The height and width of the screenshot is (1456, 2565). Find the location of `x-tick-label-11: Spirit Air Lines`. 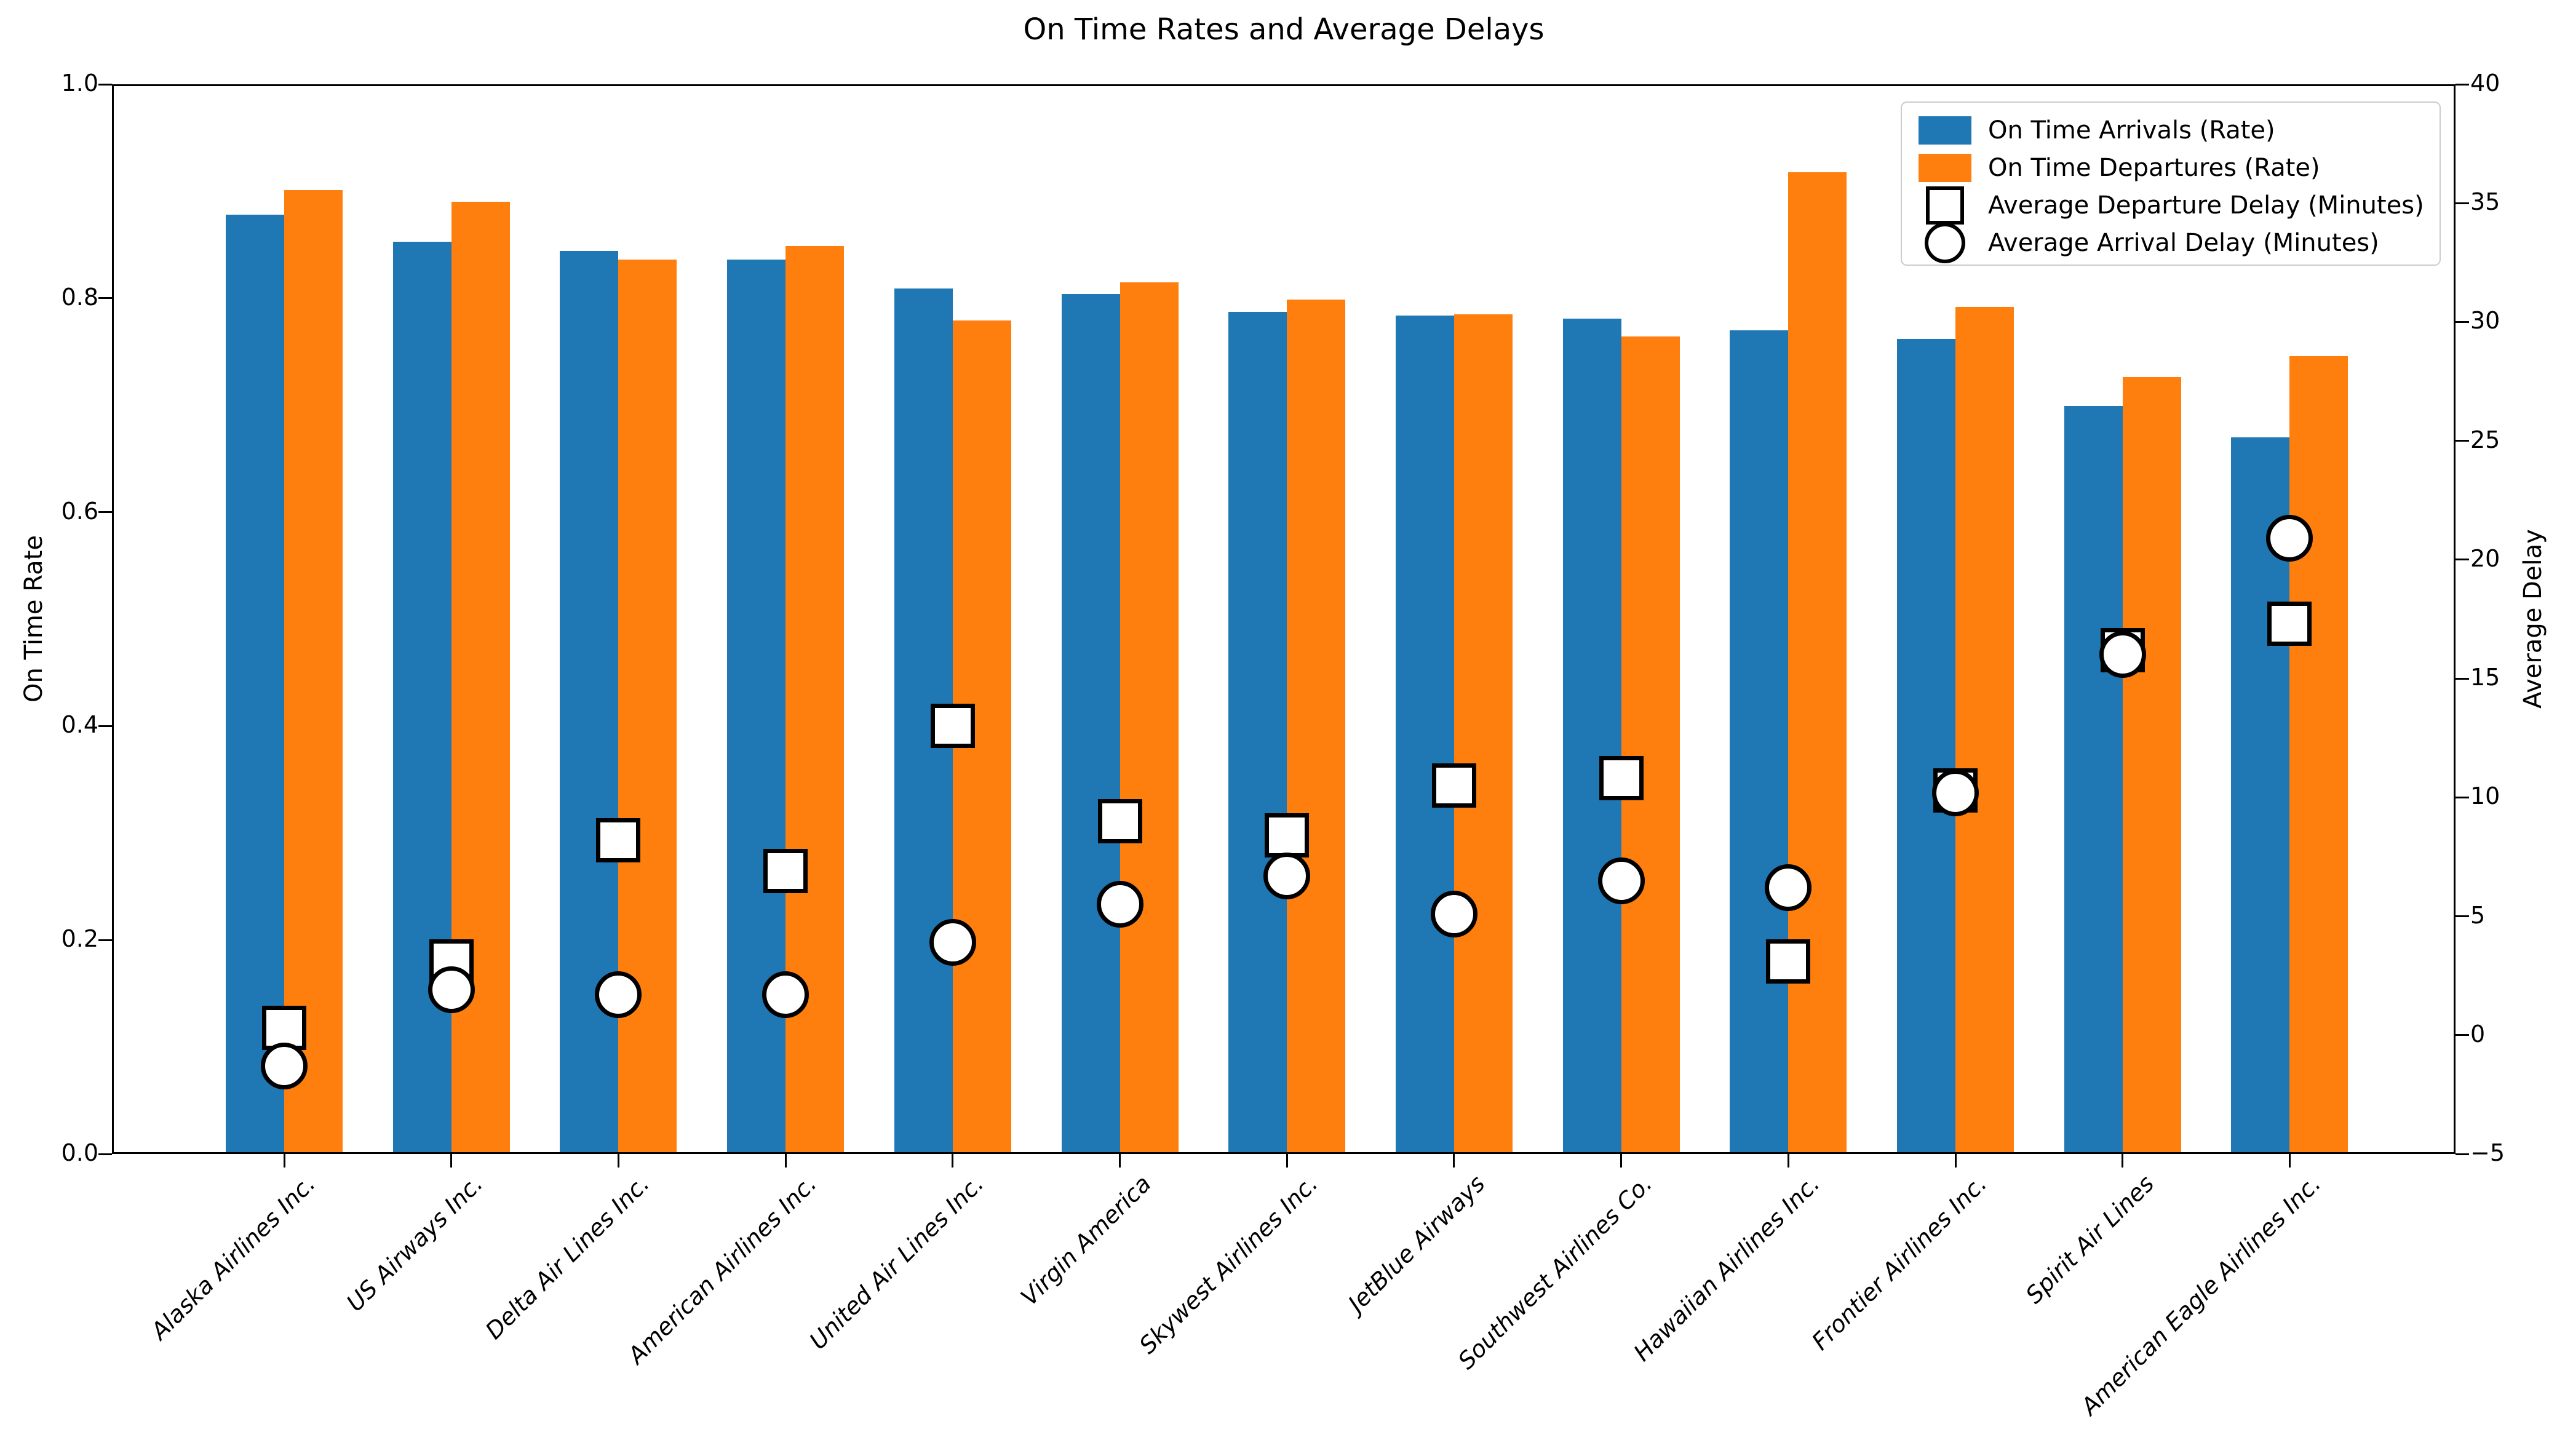

x-tick-label-11: Spirit Air Lines is located at coordinates (2089, 1239).